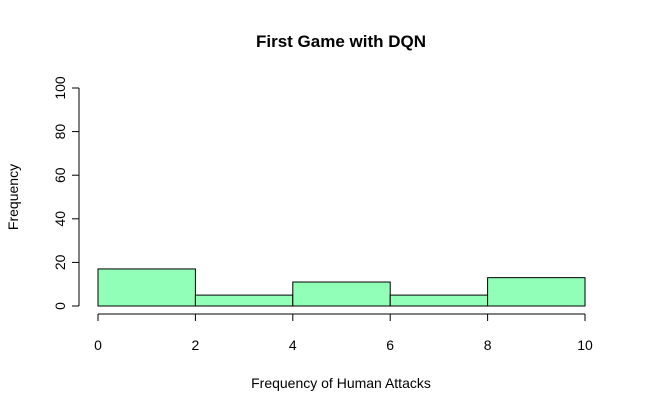 The image size is (645, 413). I want to click on x-axis: 0 2 4 6 8 10, so click(343, 333).